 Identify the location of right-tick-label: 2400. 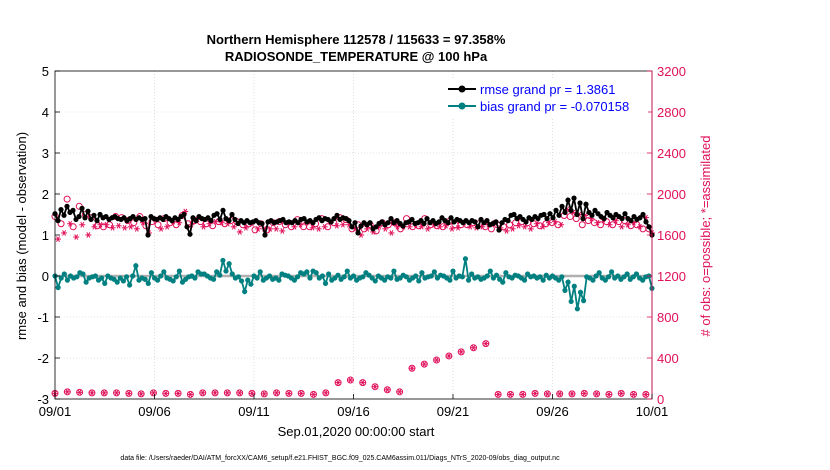
(671, 153).